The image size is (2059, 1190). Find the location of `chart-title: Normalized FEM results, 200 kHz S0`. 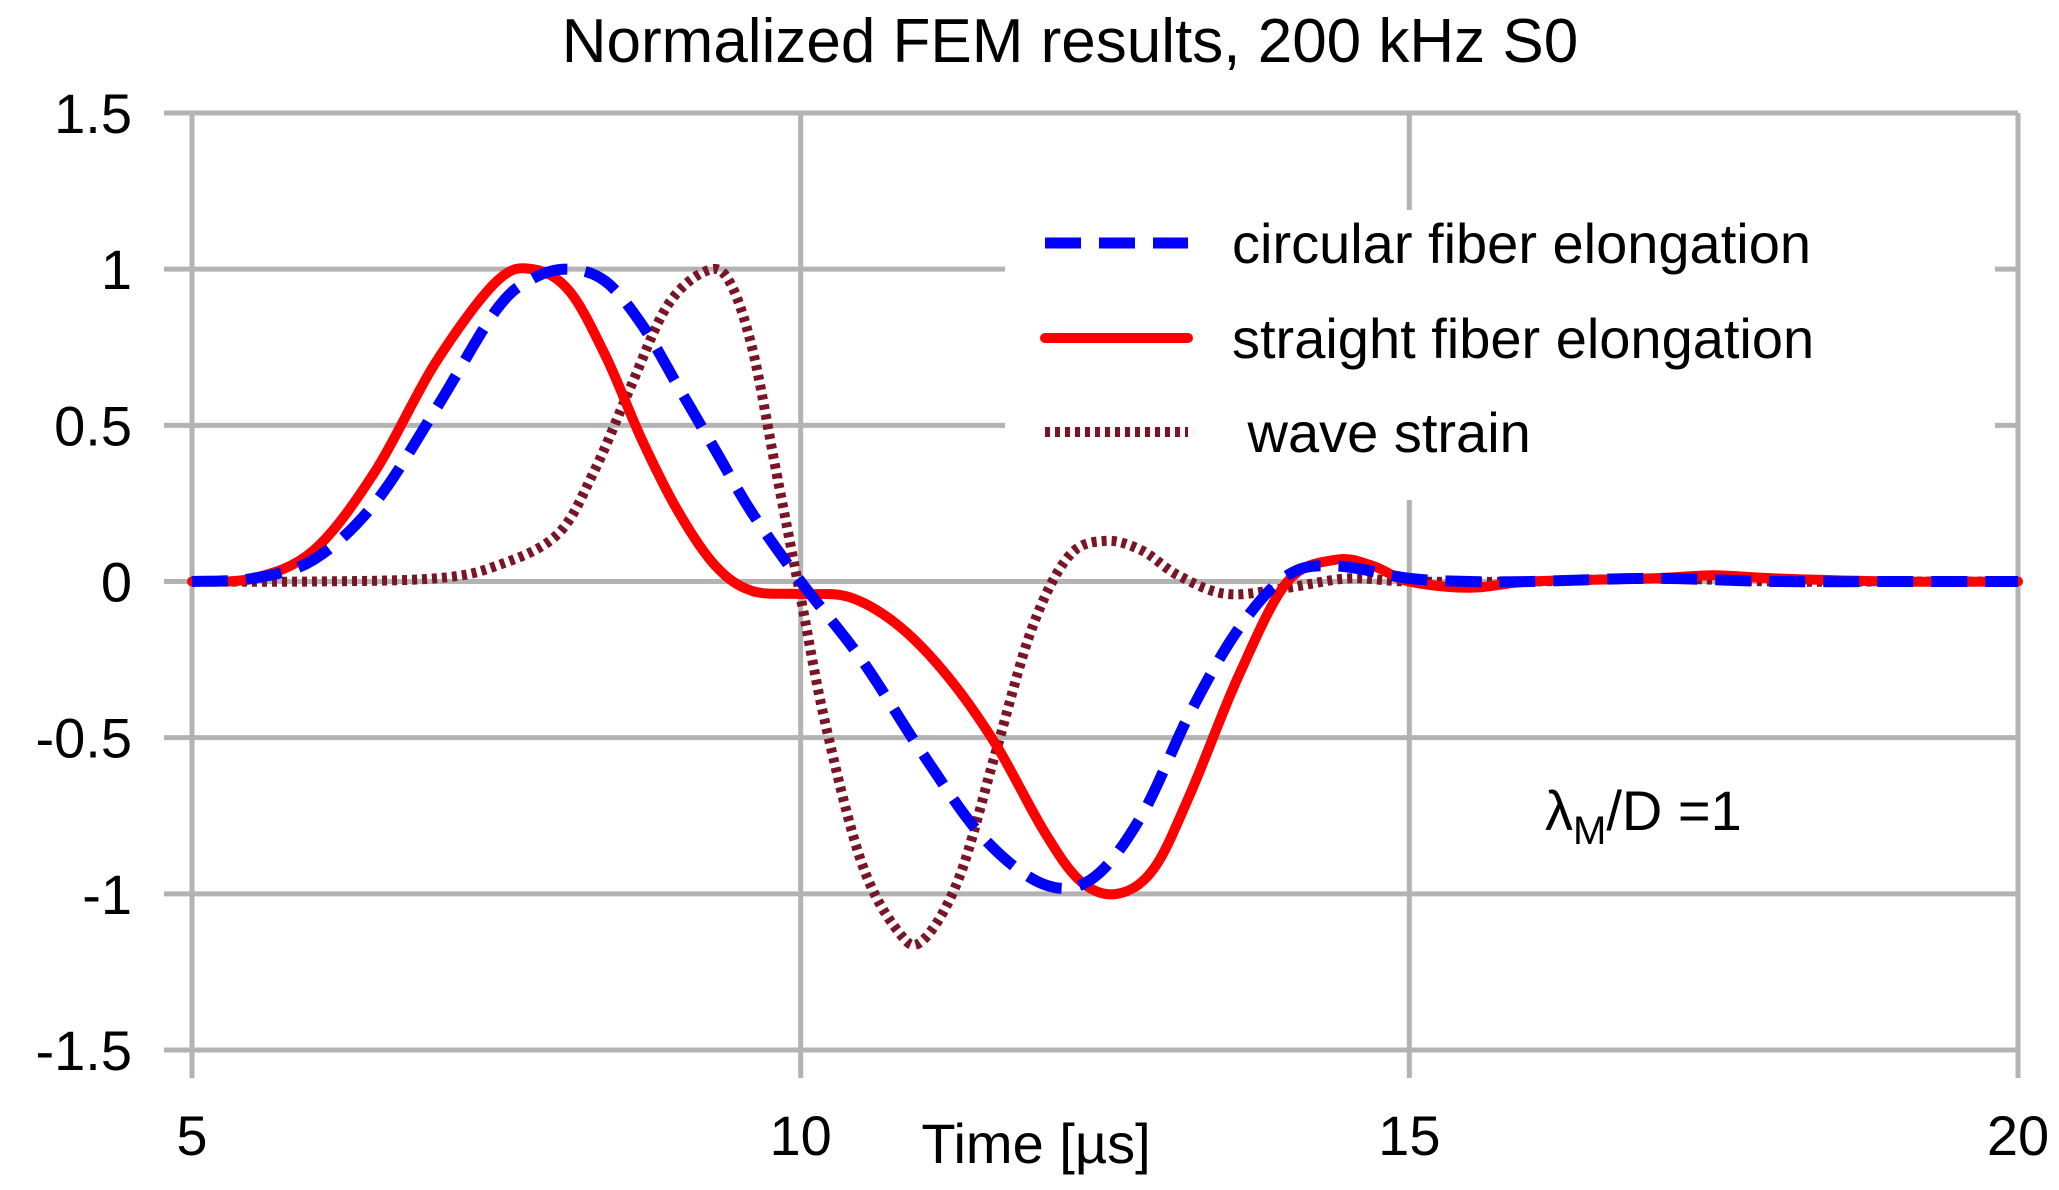

chart-title: Normalized FEM results, 200 kHz S0 is located at coordinates (1070, 41).